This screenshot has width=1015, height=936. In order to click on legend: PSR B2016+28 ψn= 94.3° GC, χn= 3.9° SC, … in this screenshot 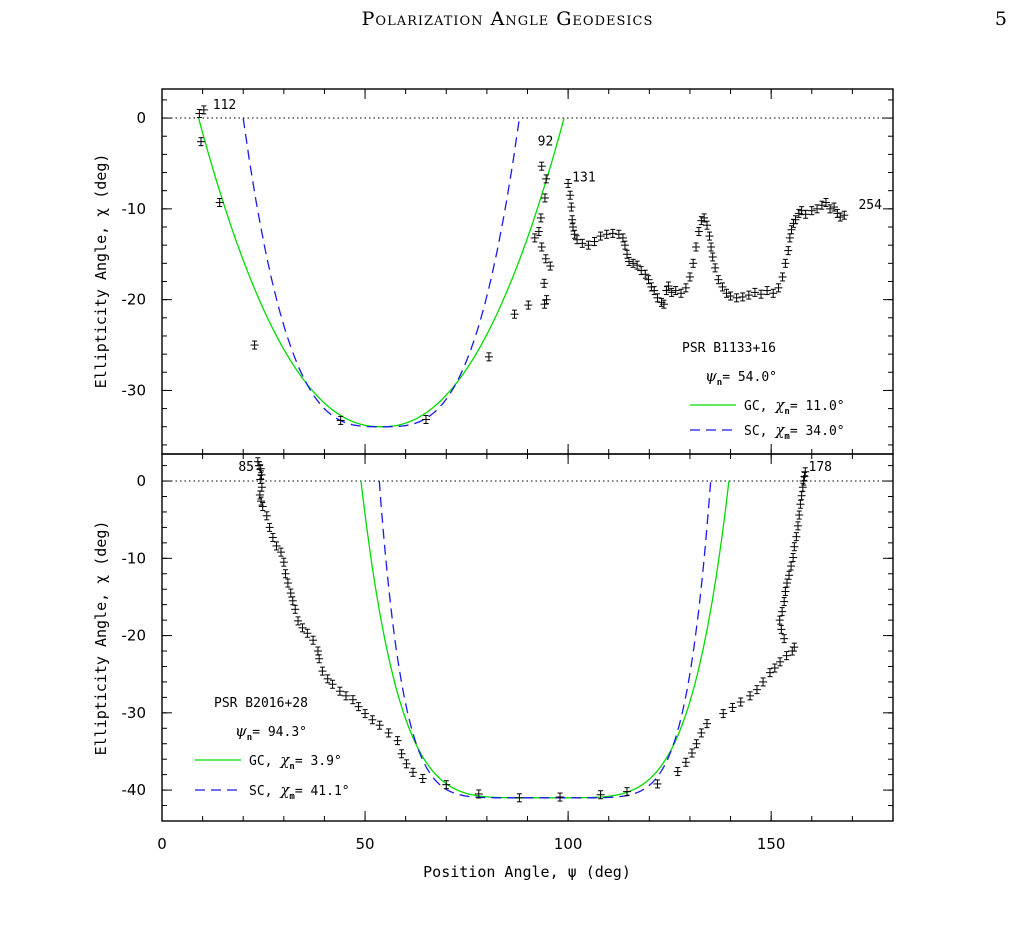, I will do `click(272, 749)`.